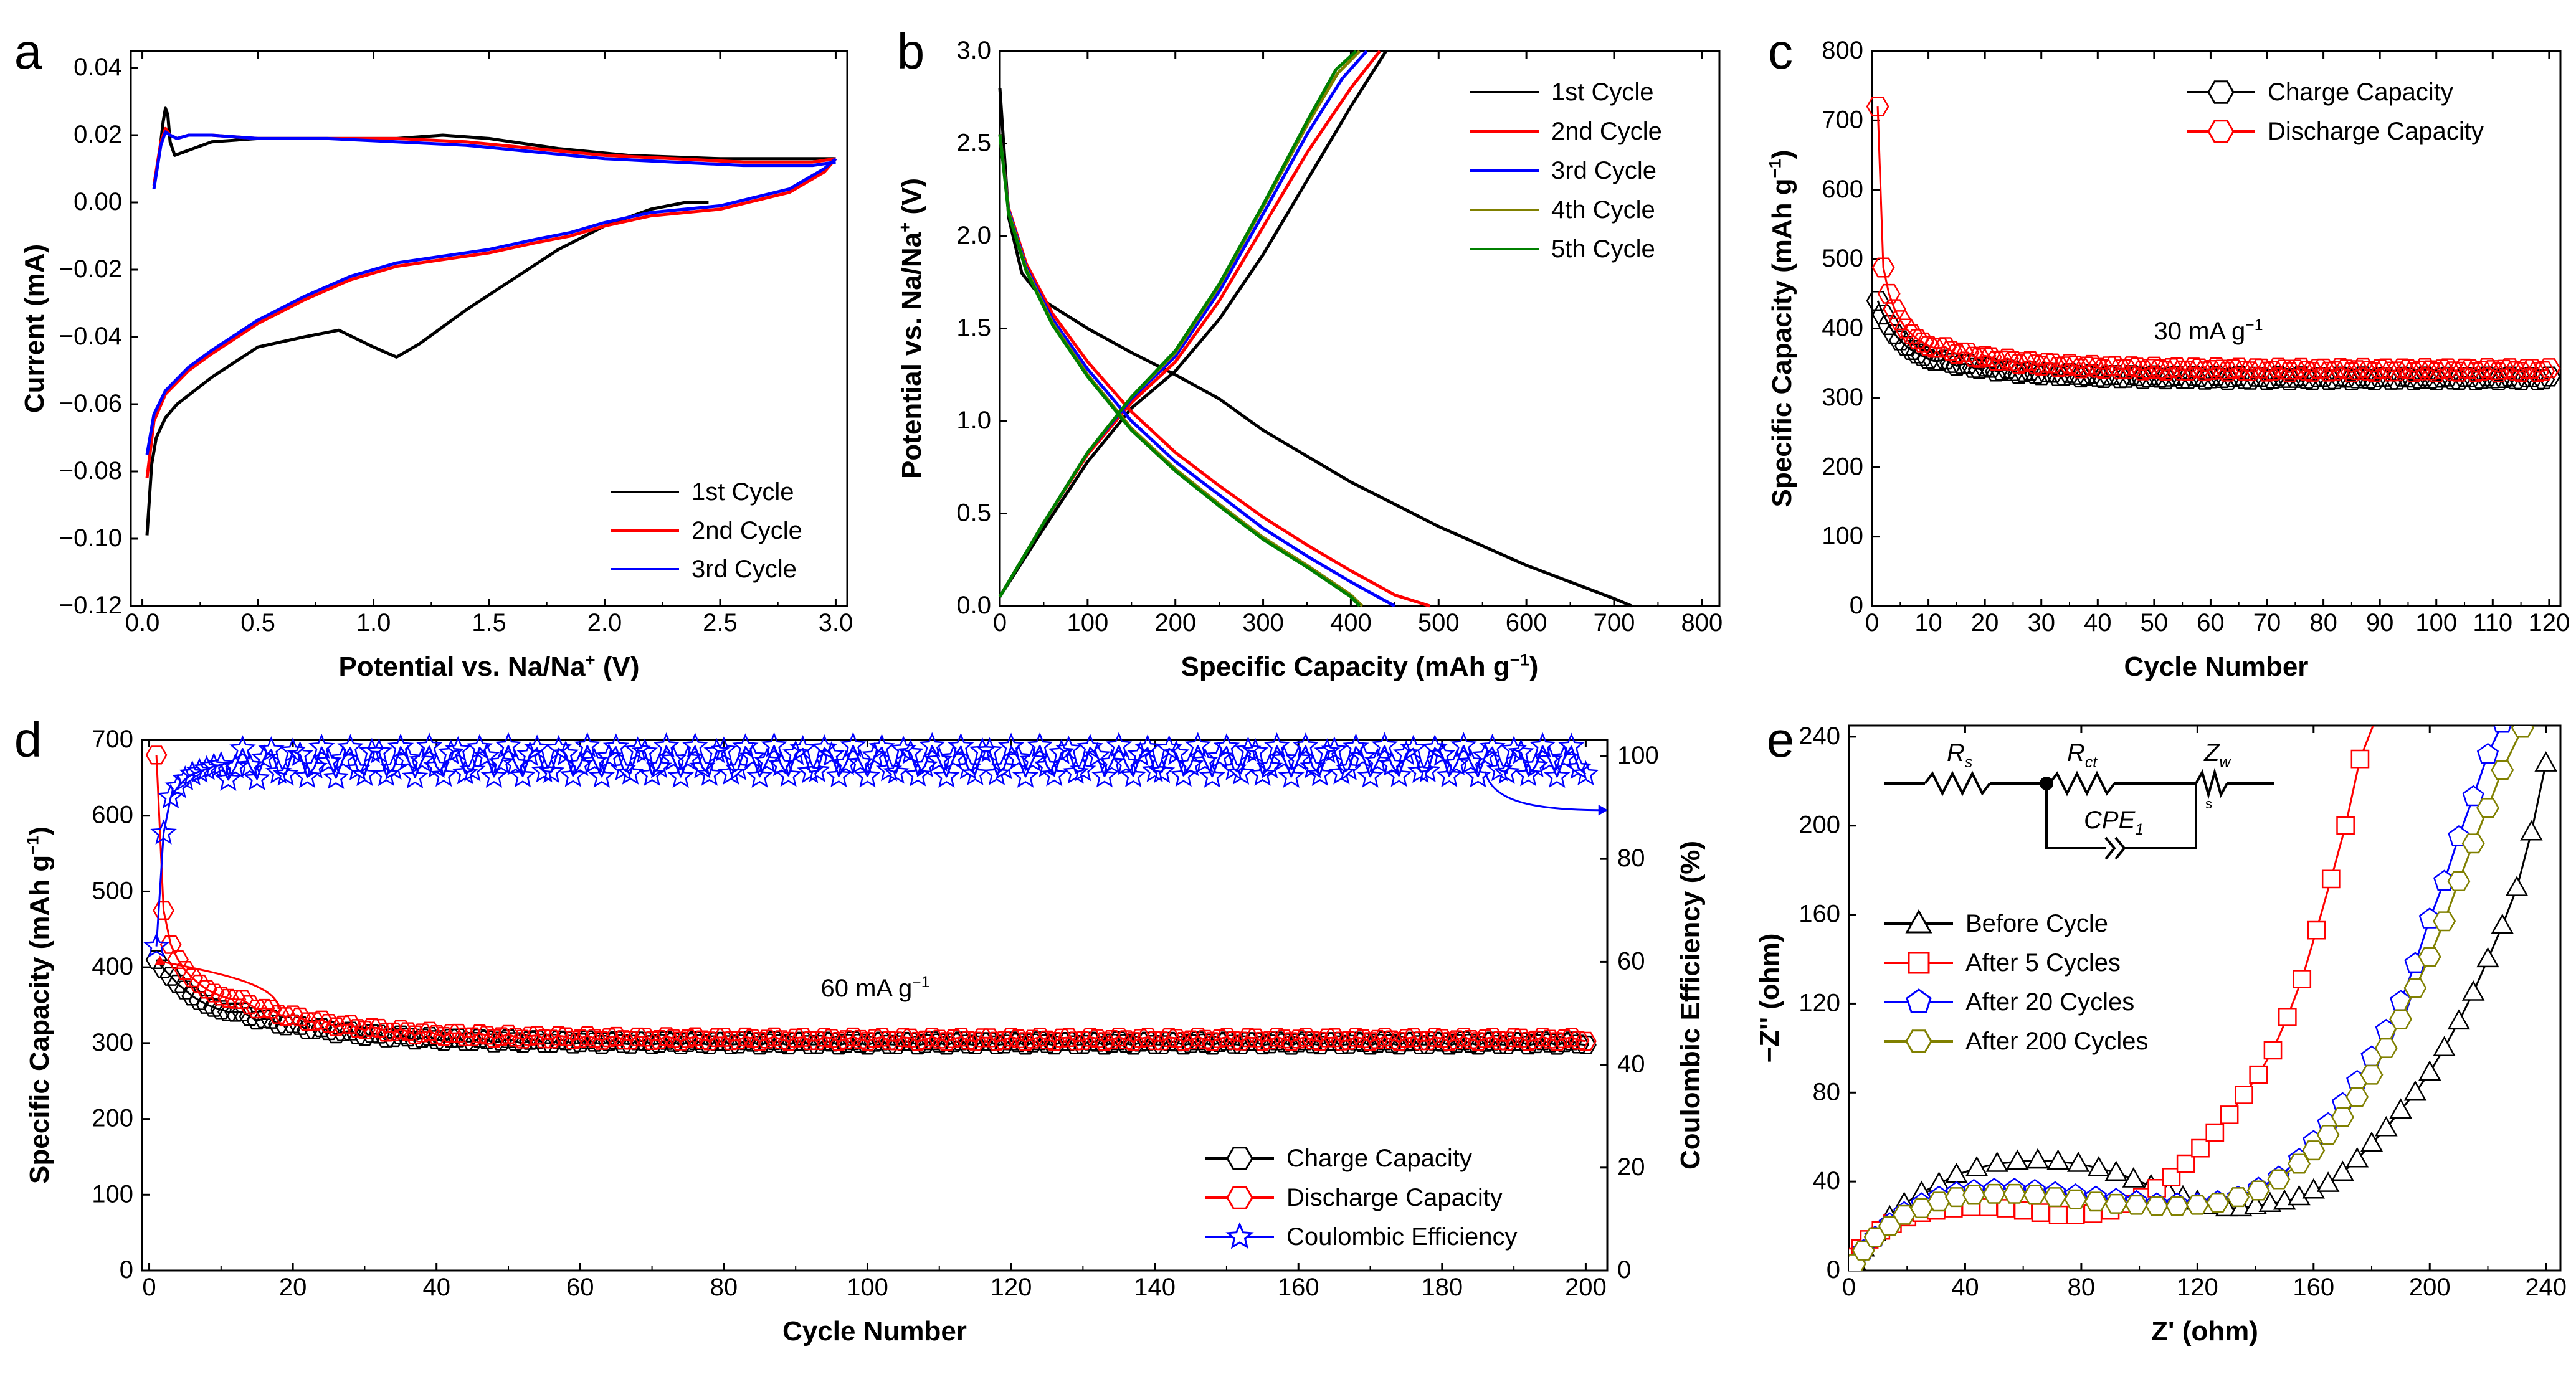 This screenshot has width=2576, height=1377. What do you see at coordinates (2041, 622) in the screenshot?
I see `panel-c-xtick-label: 30` at bounding box center [2041, 622].